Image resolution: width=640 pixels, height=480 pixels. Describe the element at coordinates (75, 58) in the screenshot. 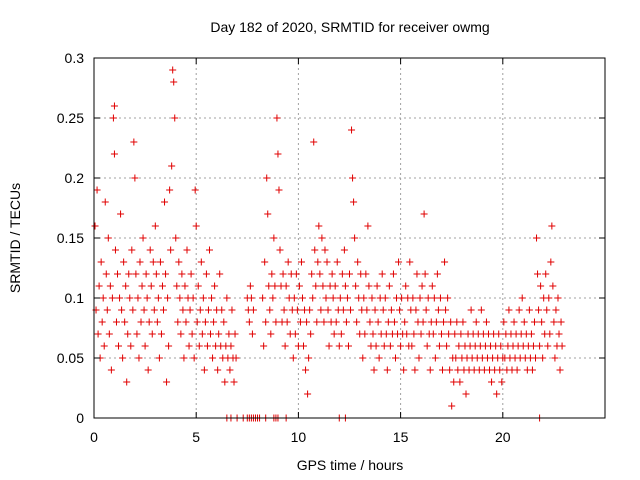

I see `y-tick-label: 0.3` at that location.